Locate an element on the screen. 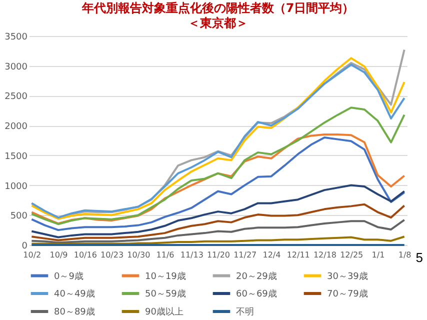  x-tick-label: 12/11 is located at coordinates (298, 255).